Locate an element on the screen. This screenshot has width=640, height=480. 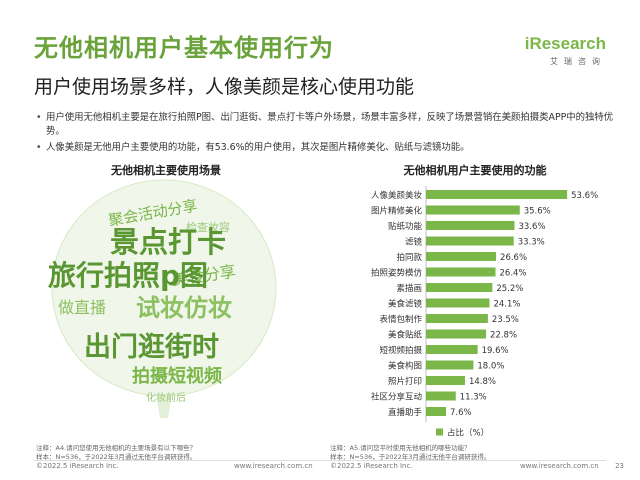
category-label: 美食构图 is located at coordinates (405, 366).